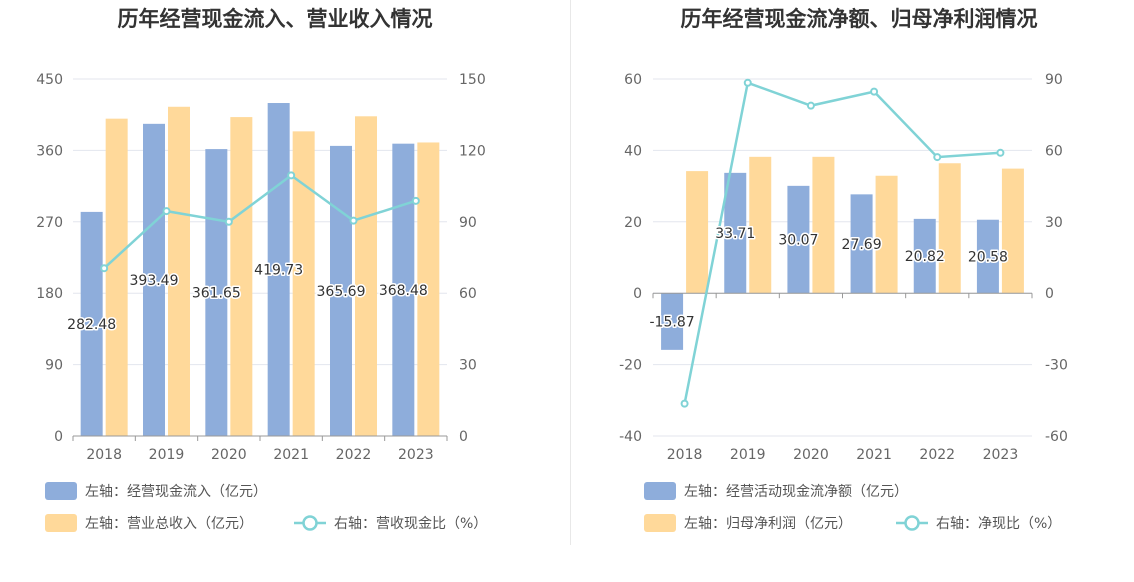 The image size is (1134, 582). I want to click on left-axis-tick-label: 40, so click(633, 151).